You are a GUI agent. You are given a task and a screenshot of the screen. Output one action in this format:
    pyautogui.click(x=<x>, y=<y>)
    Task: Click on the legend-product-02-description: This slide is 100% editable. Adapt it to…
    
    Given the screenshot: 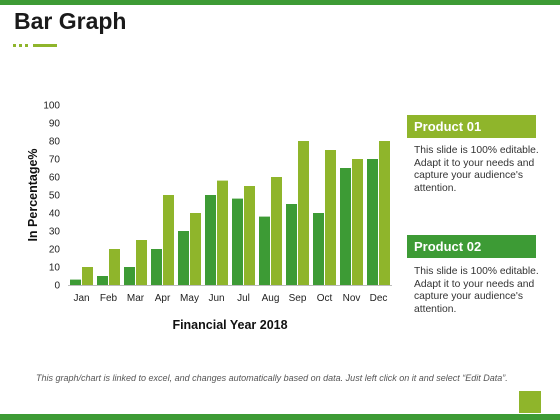 What is the action you would take?
    pyautogui.click(x=476, y=290)
    